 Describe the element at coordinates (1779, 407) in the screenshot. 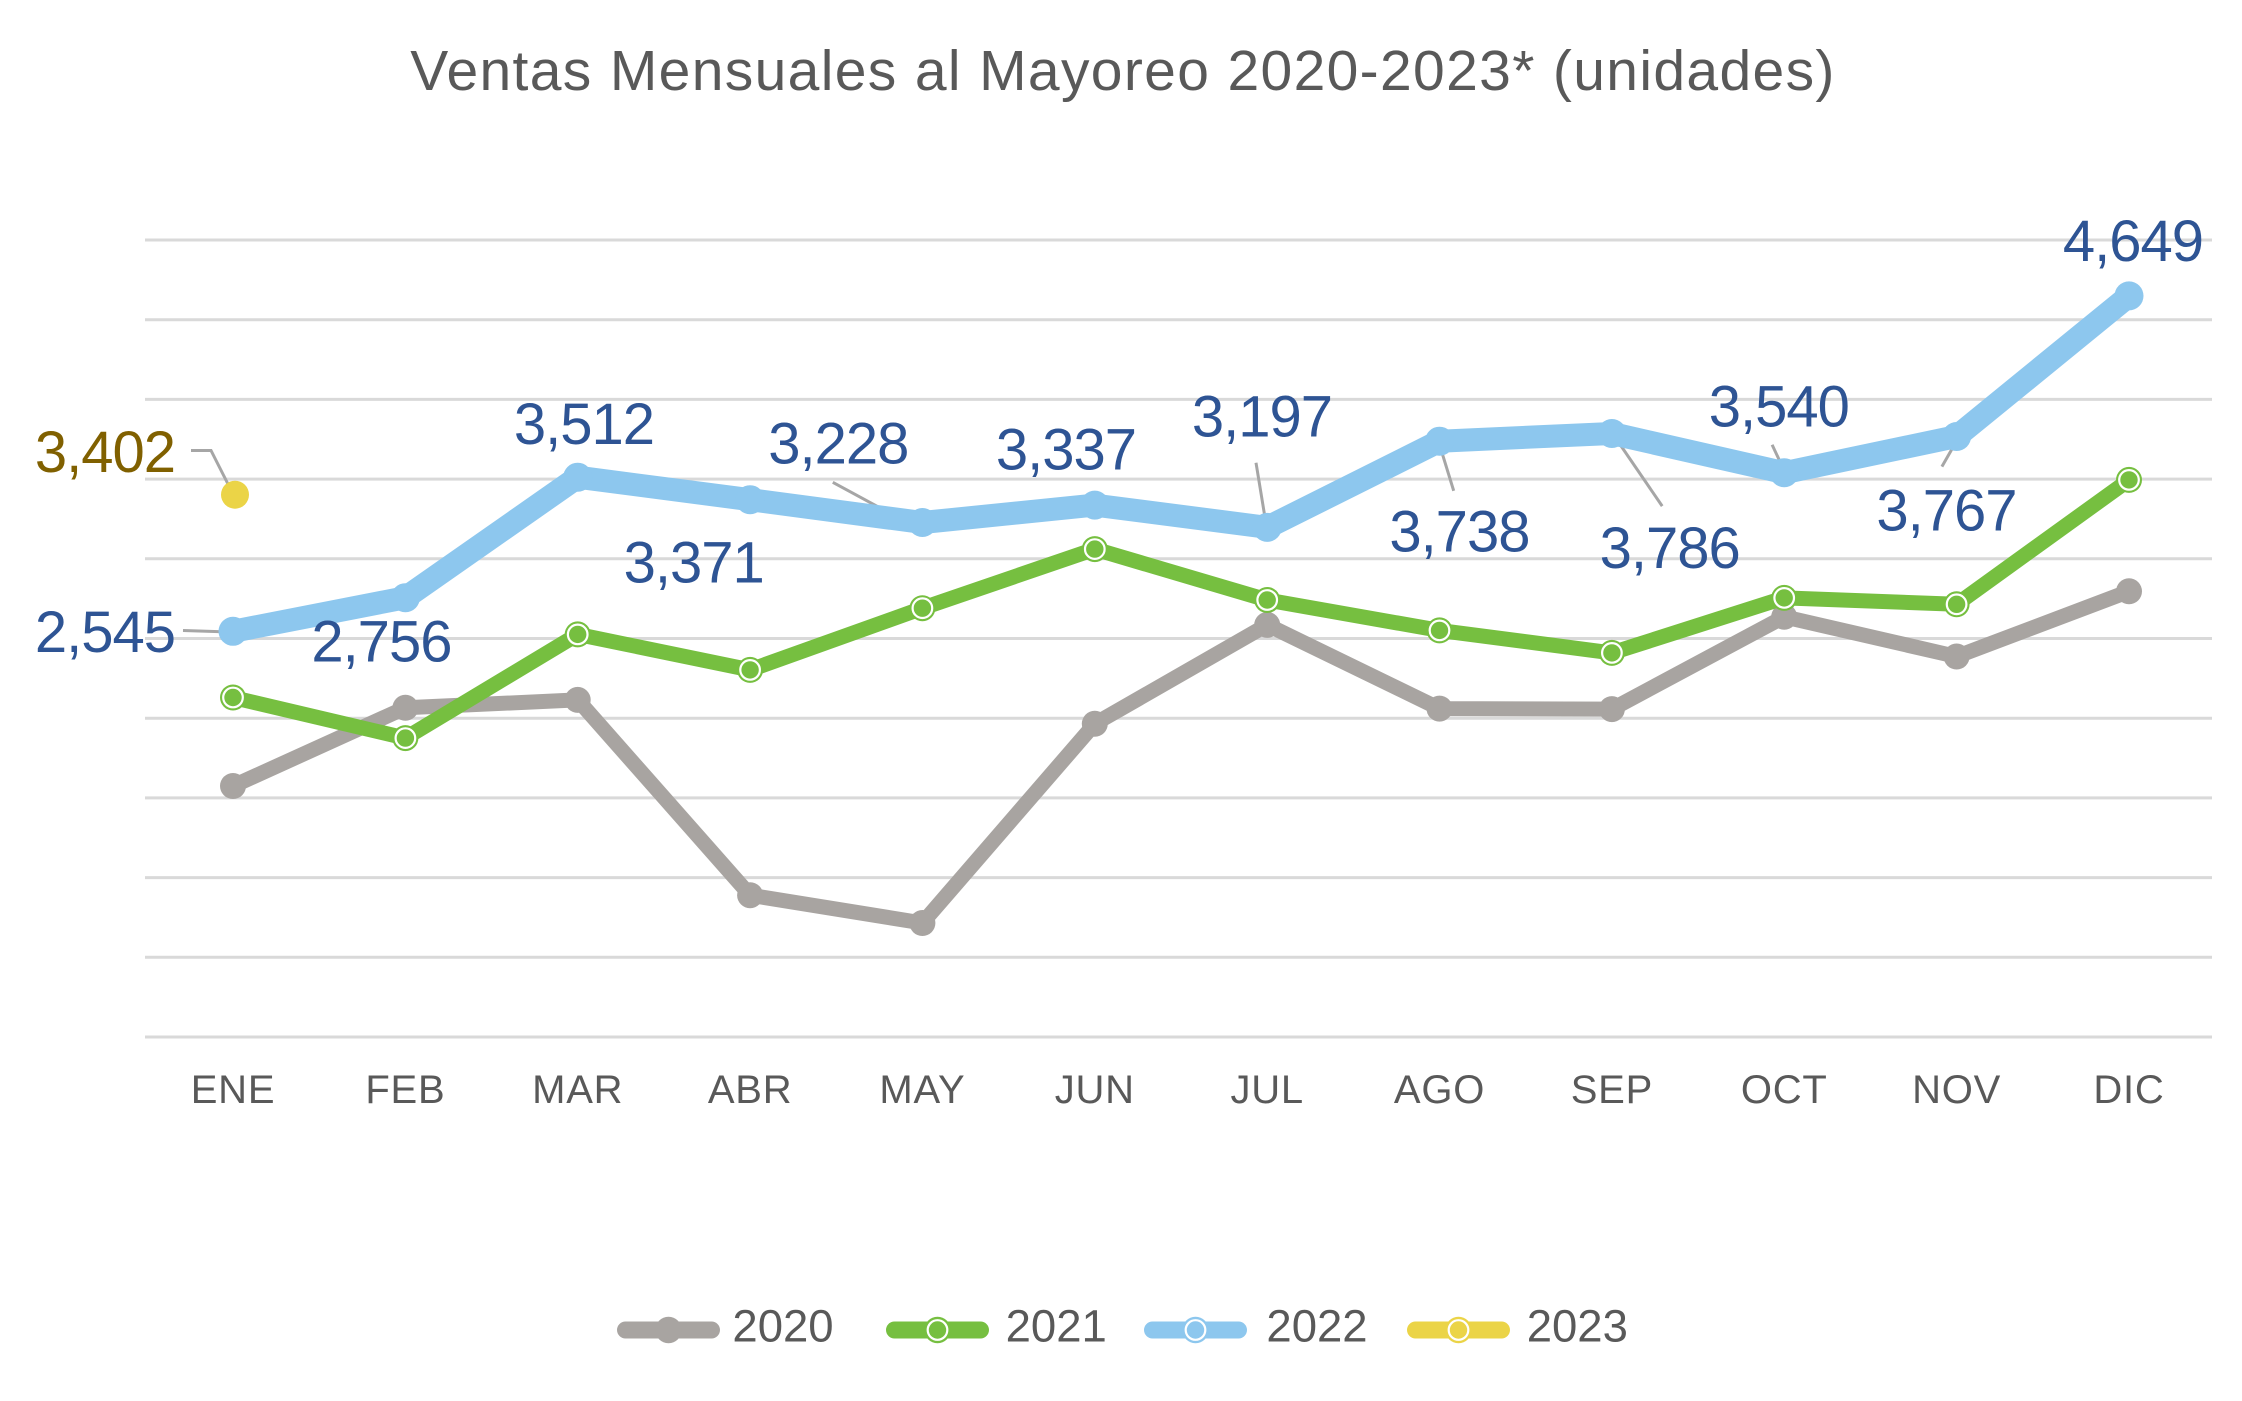

I see `svg-text: 3,540` at that location.